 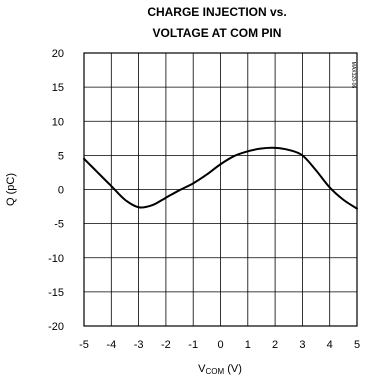 I want to click on chart-title-line-1: CHARGE INJECTION vs., so click(x=216, y=12).